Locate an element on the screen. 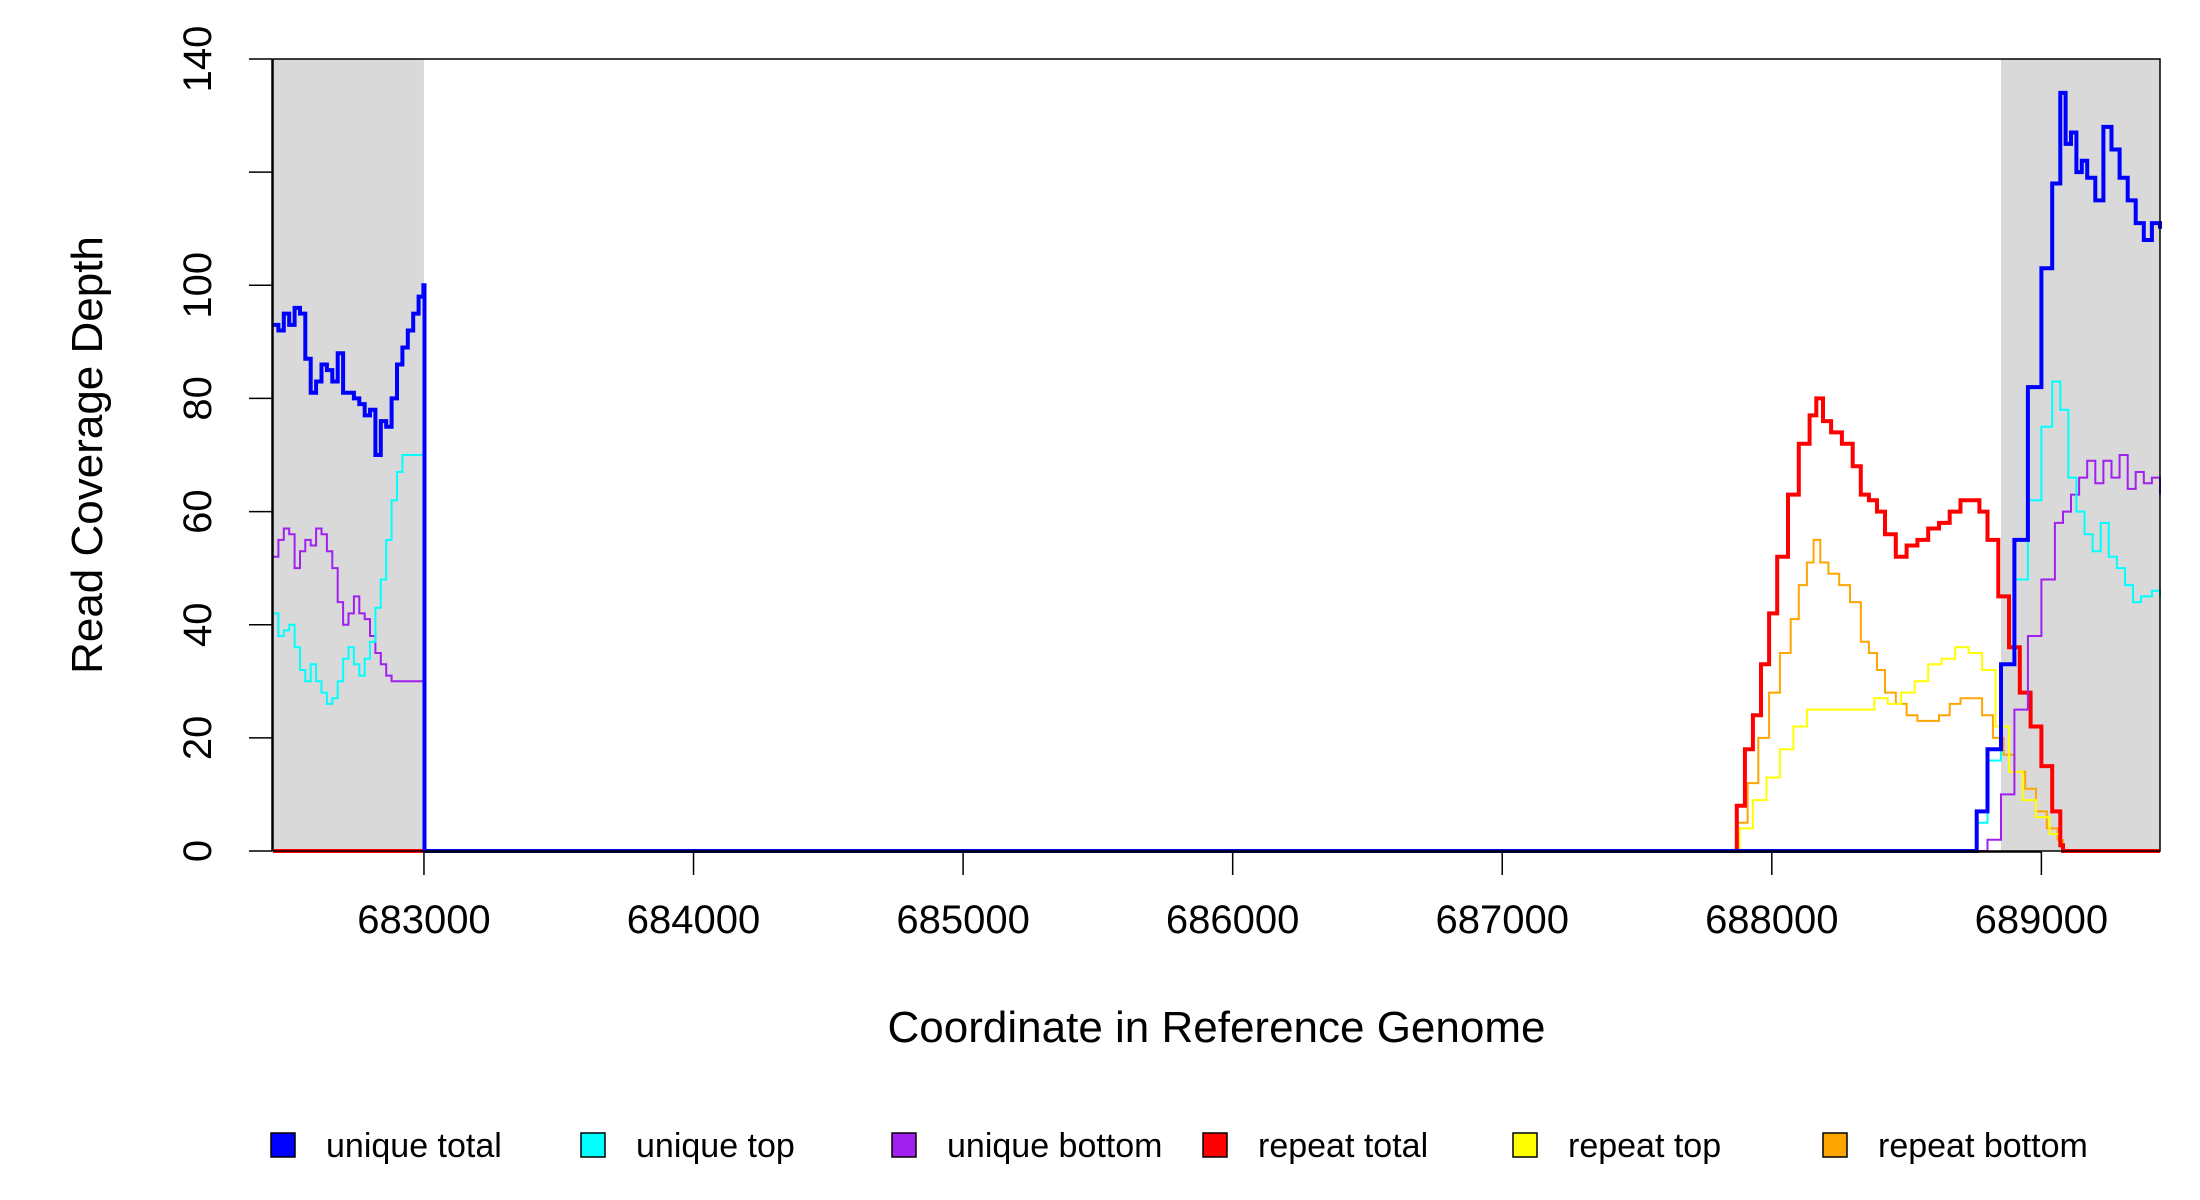 The height and width of the screenshot is (1200, 2200). y-tick-label: 100 is located at coordinates (198, 285).